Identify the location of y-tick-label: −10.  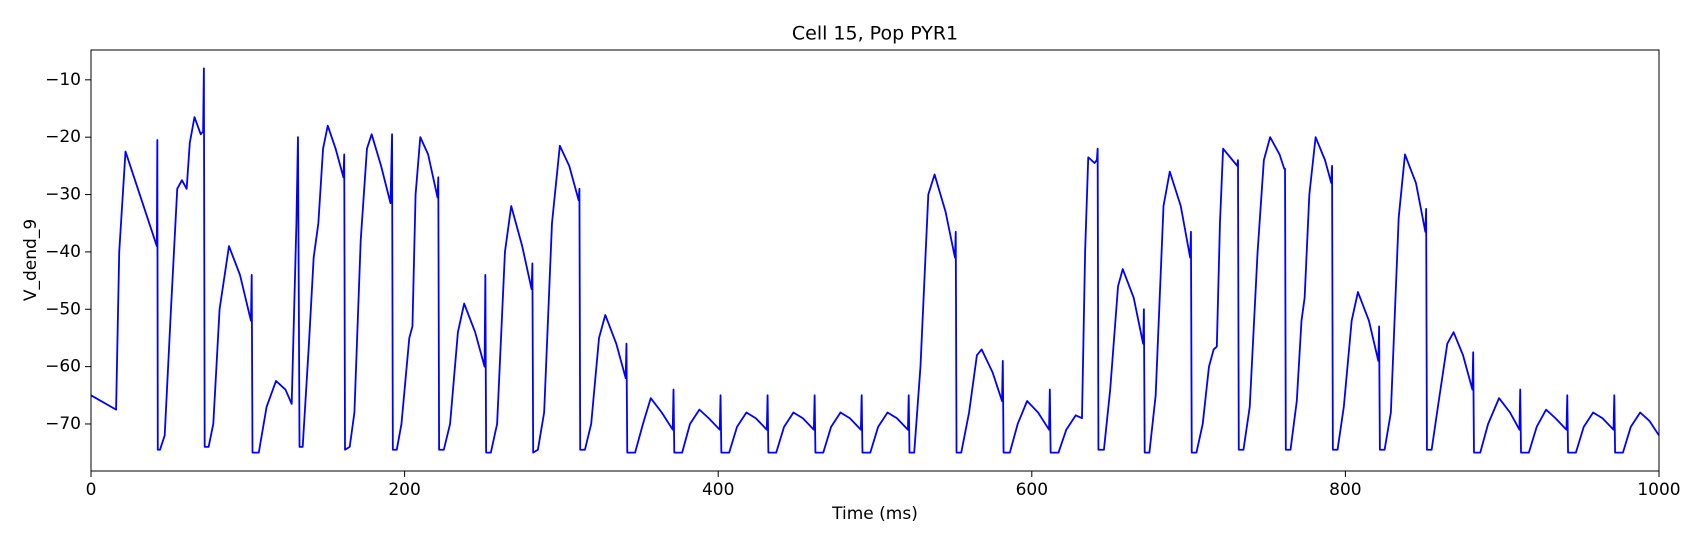
(63, 80).